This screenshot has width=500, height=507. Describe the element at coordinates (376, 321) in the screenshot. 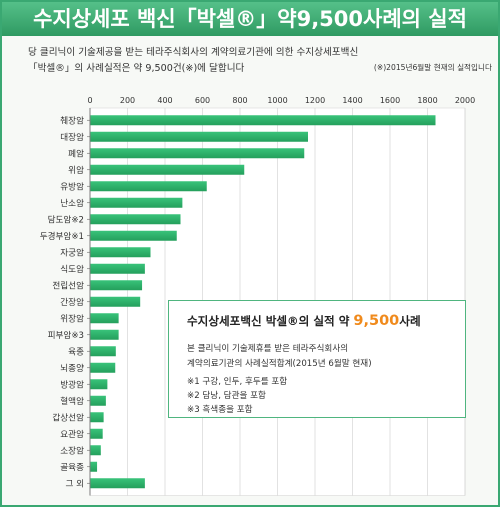

I see `info-title-number: 9,500` at that location.